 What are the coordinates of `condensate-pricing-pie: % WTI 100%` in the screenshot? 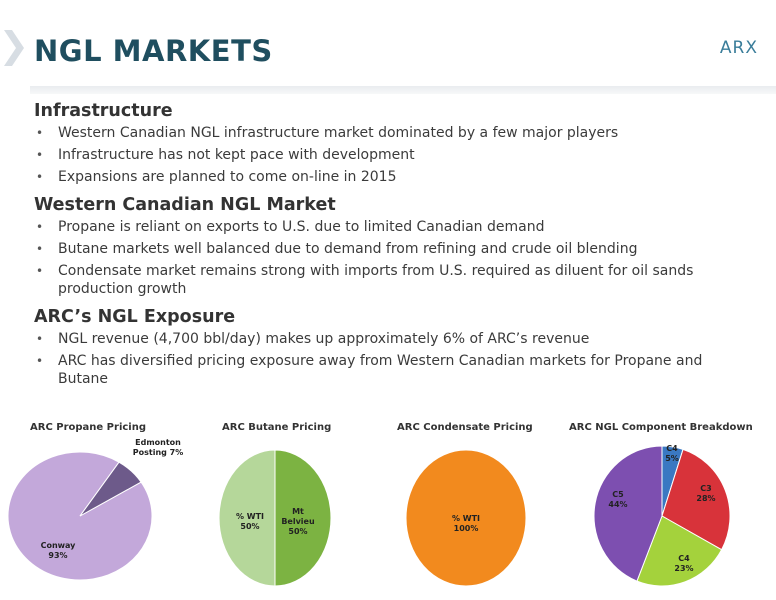 It's located at (466, 518).